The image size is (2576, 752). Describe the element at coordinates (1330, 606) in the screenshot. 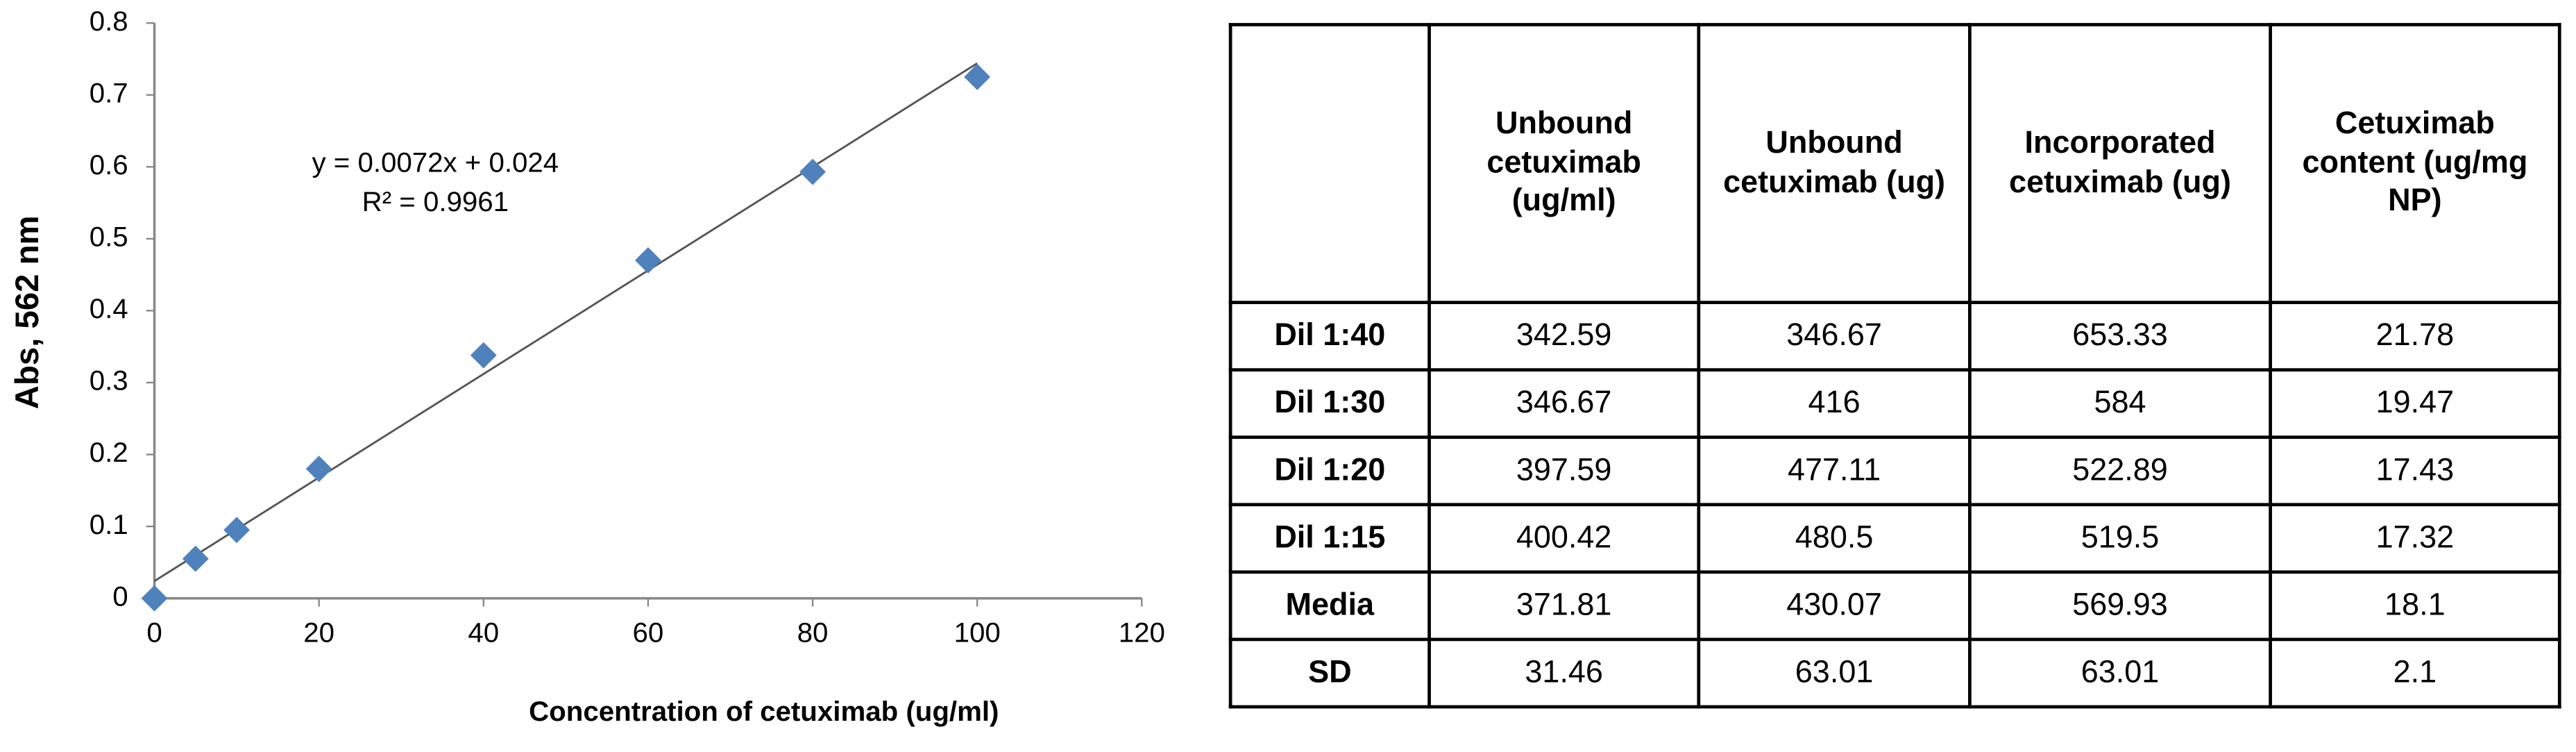

I see `row-label: Media` at that location.